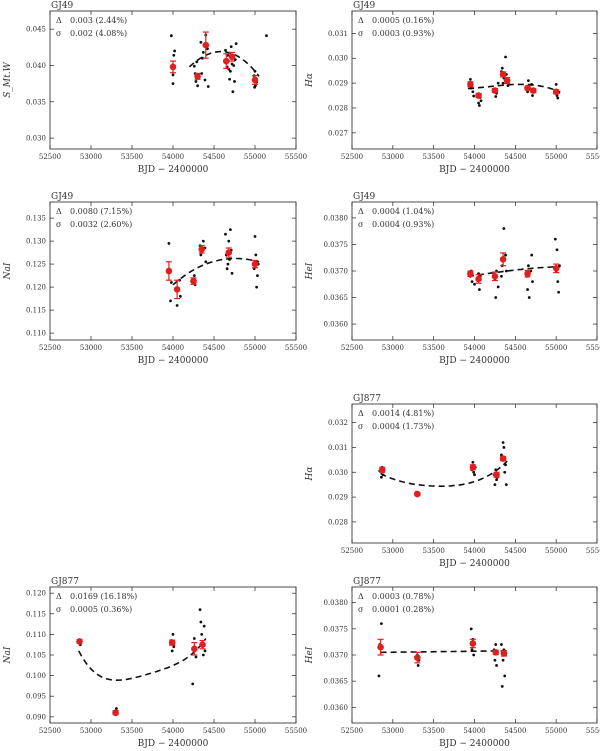 The height and width of the screenshot is (751, 600). What do you see at coordinates (36, 635) in the screenshot?
I see `y-tick-label: 0.110` at bounding box center [36, 635].